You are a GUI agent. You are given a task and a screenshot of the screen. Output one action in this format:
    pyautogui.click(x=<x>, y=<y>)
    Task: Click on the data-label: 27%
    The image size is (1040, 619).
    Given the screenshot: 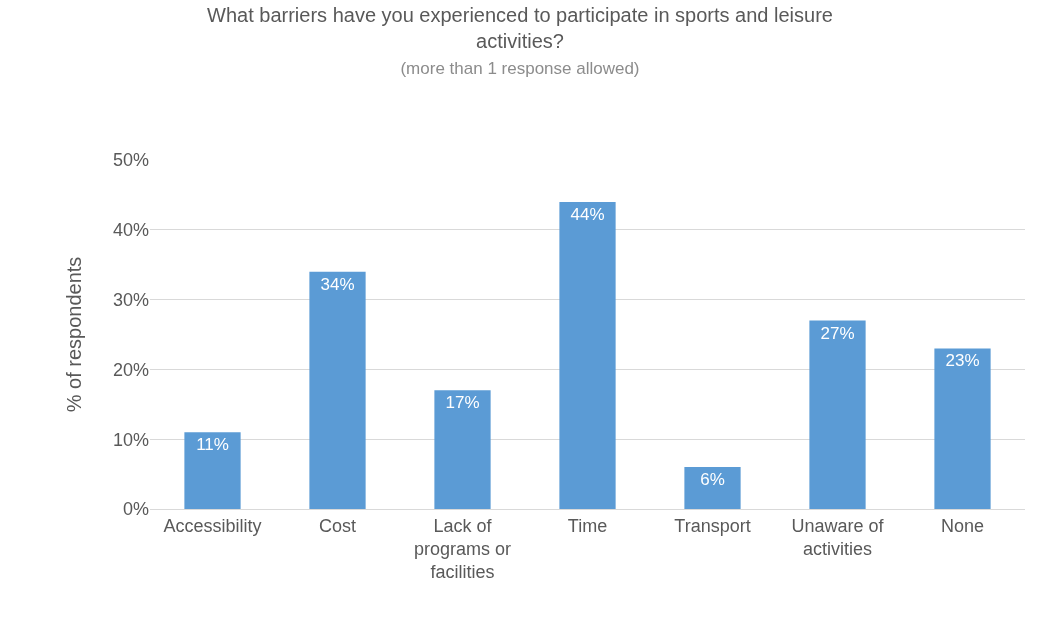 What is the action you would take?
    pyautogui.click(x=837, y=333)
    